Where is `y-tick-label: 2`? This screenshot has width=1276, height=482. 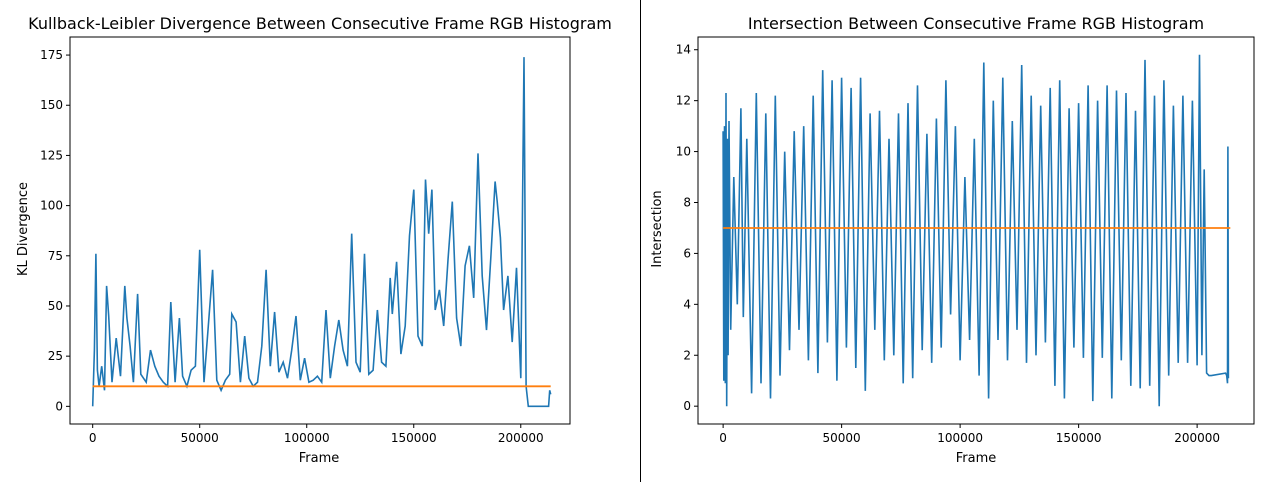 y-tick-label: 2 is located at coordinates (687, 355).